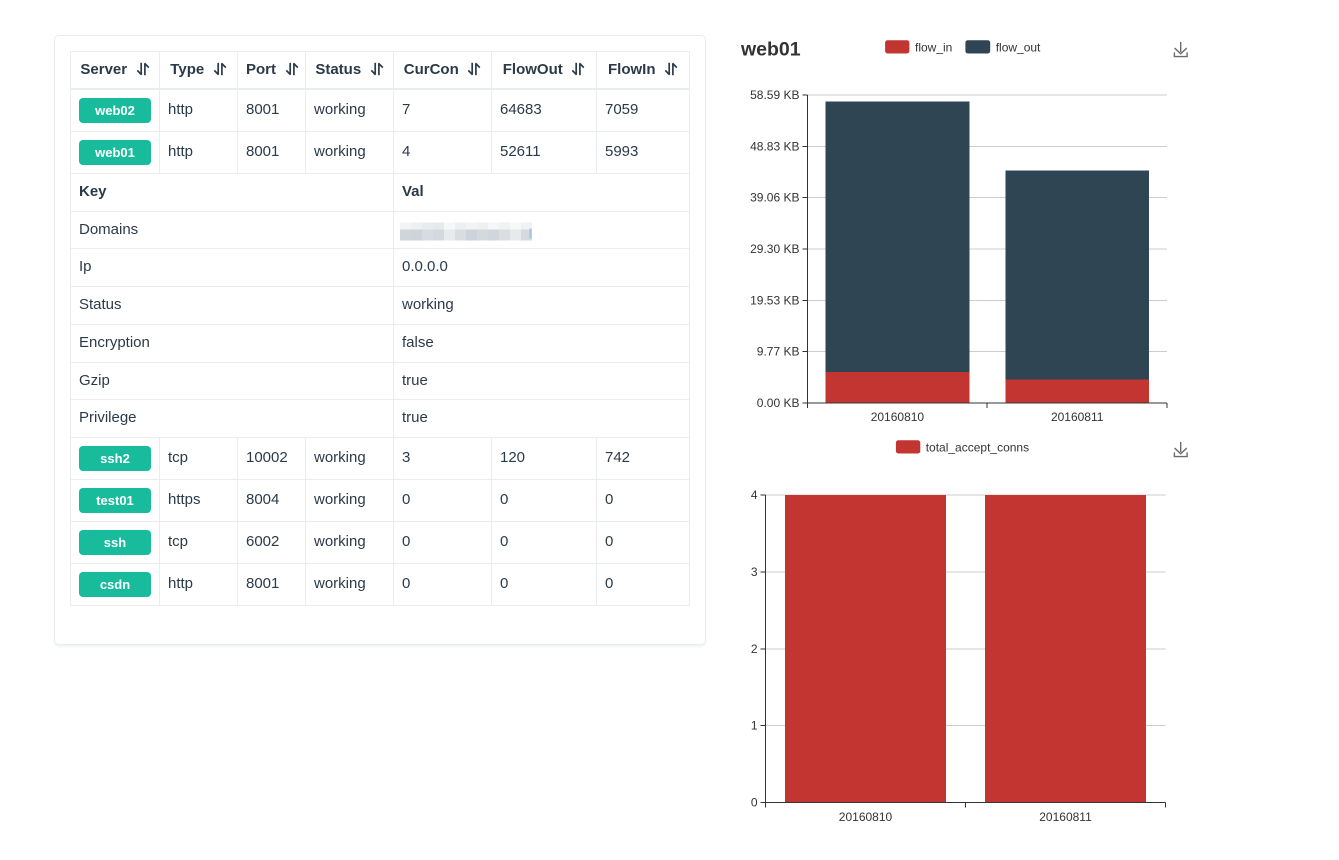  I want to click on svg-text: flow_in, so click(933, 47).